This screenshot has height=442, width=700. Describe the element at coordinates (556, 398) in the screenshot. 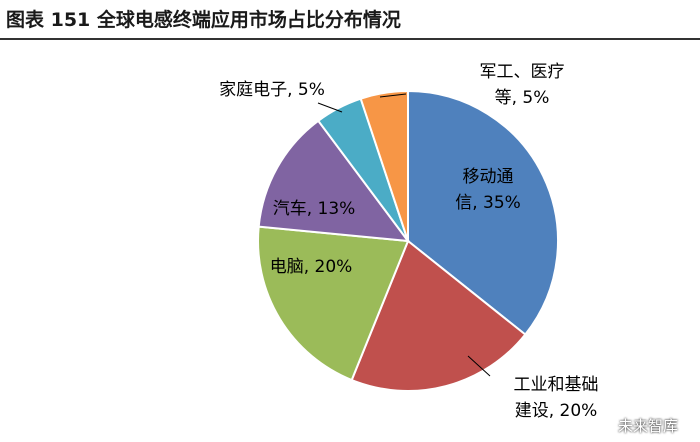

I see `slice-label-1: 工业和基础建设, 20%` at that location.